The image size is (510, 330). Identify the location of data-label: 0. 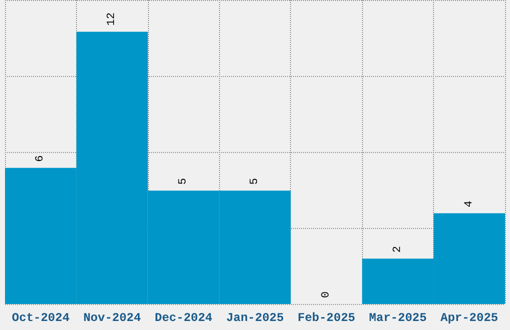
(326, 294).